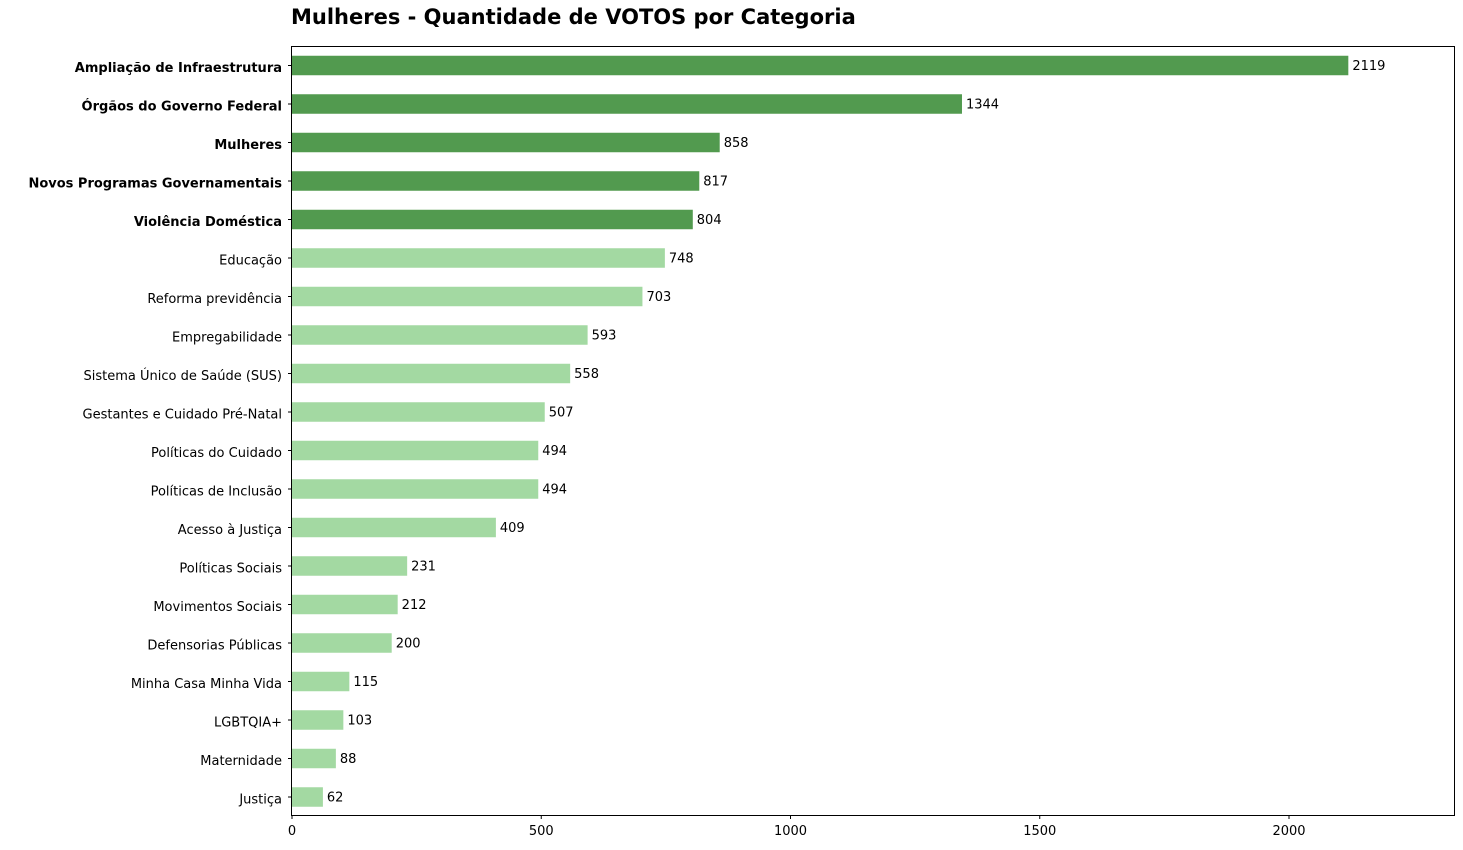 The image size is (1463, 850). What do you see at coordinates (208, 222) in the screenshot?
I see `category-label: Violência Doméstica` at bounding box center [208, 222].